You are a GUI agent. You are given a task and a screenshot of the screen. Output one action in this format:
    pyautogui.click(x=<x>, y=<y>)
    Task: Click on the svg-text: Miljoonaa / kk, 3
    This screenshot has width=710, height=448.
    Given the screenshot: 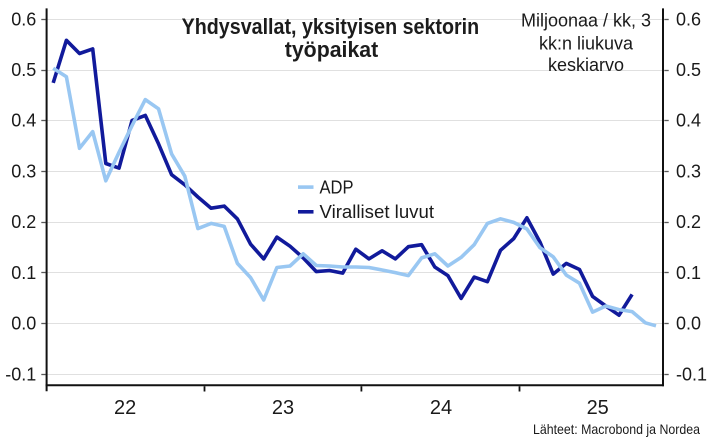 What is the action you would take?
    pyautogui.click(x=586, y=20)
    